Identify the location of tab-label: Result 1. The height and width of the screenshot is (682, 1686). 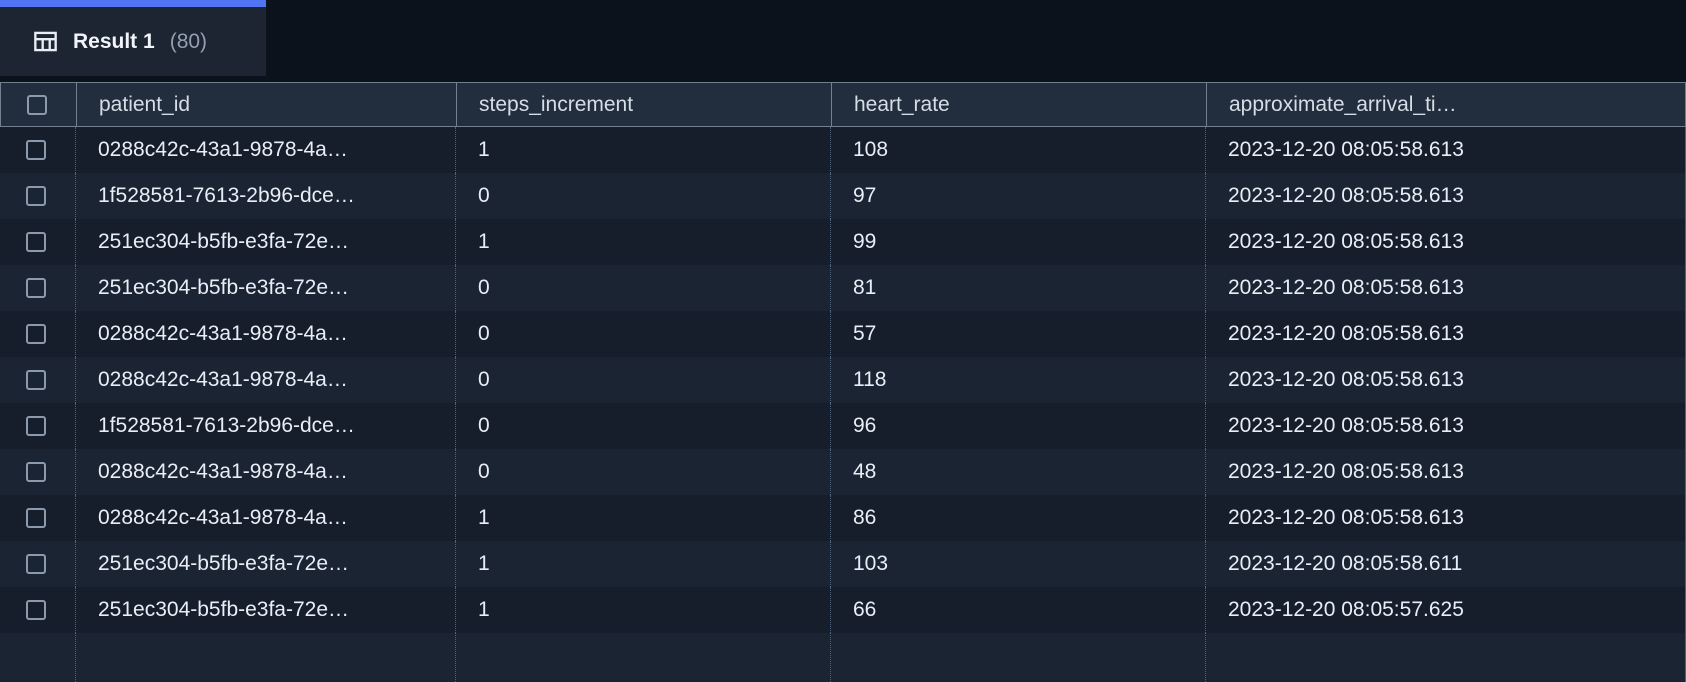
(114, 41).